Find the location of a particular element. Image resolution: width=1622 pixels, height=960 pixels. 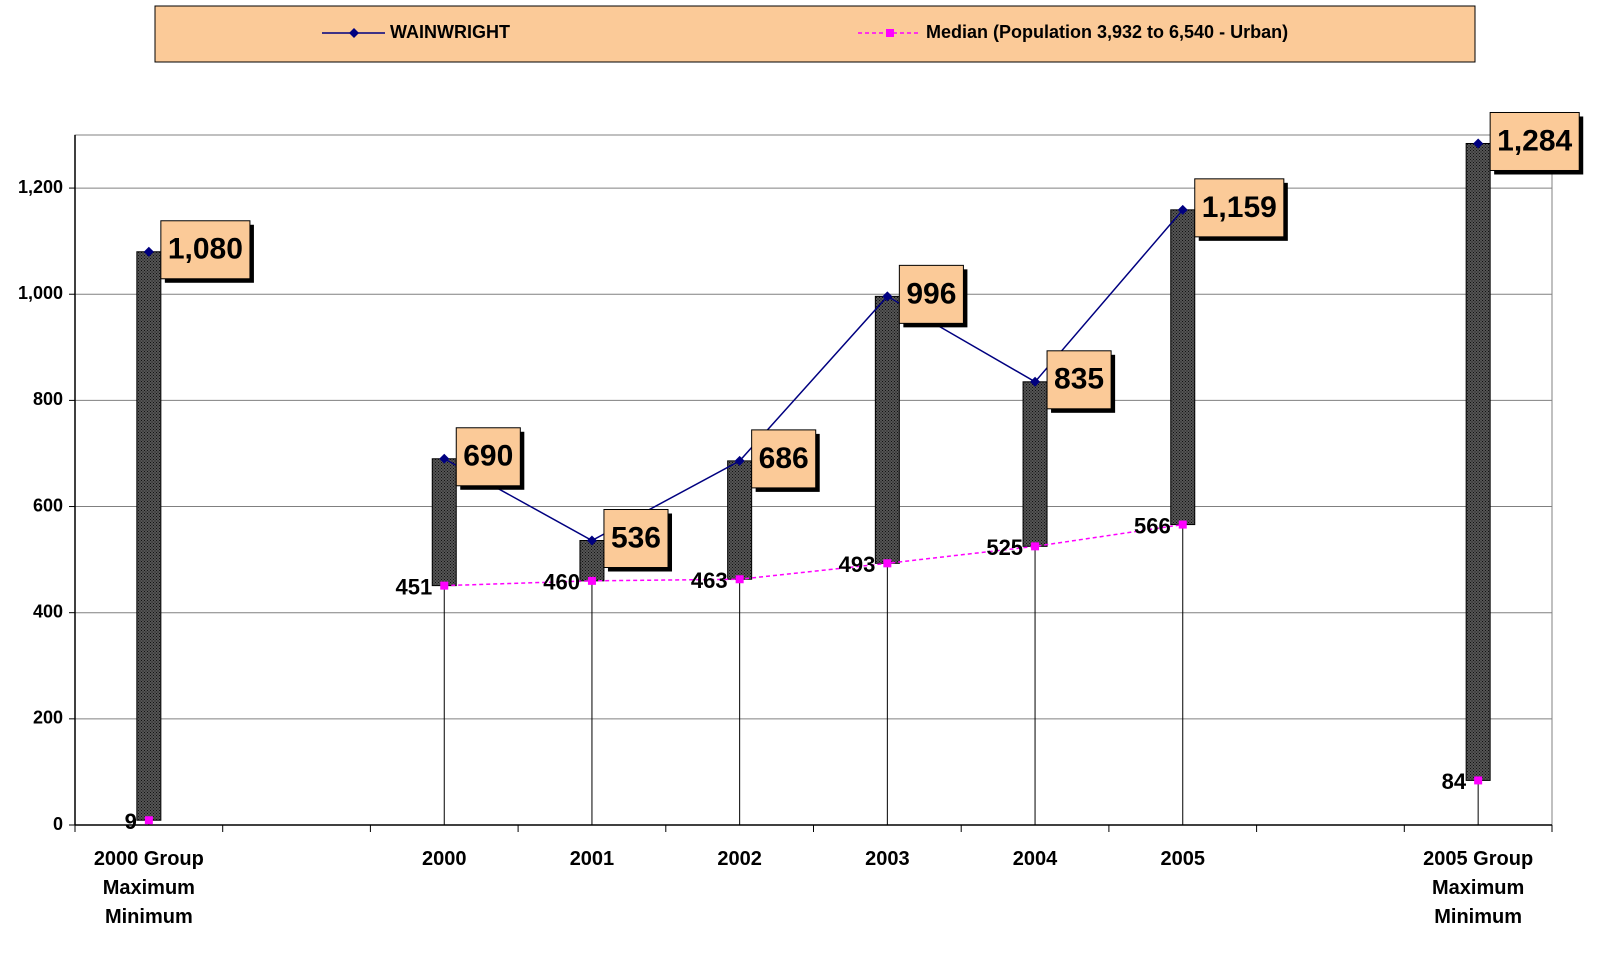

data-label: 493 is located at coordinates (857, 564).